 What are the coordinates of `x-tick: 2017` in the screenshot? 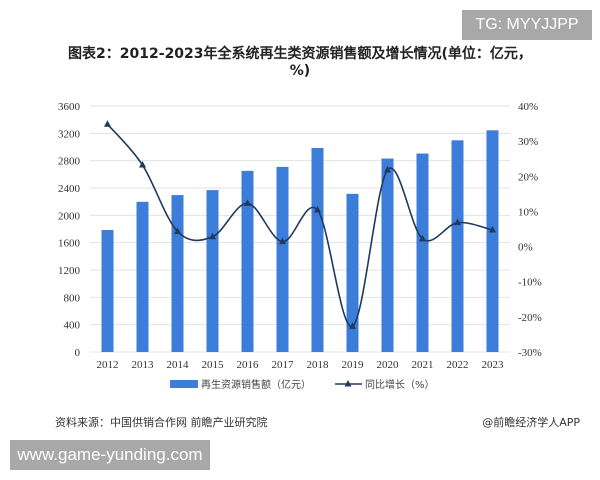 It's located at (283, 365).